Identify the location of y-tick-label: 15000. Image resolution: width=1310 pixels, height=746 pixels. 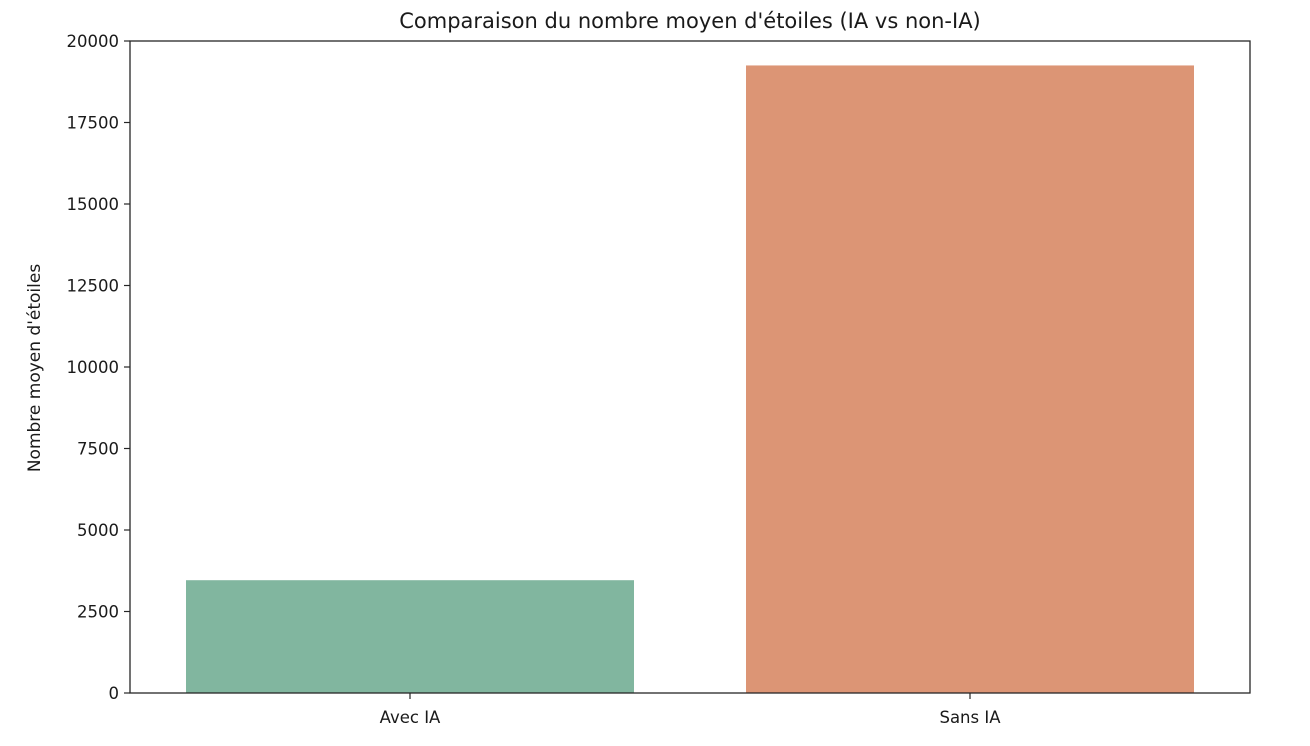
(93, 204).